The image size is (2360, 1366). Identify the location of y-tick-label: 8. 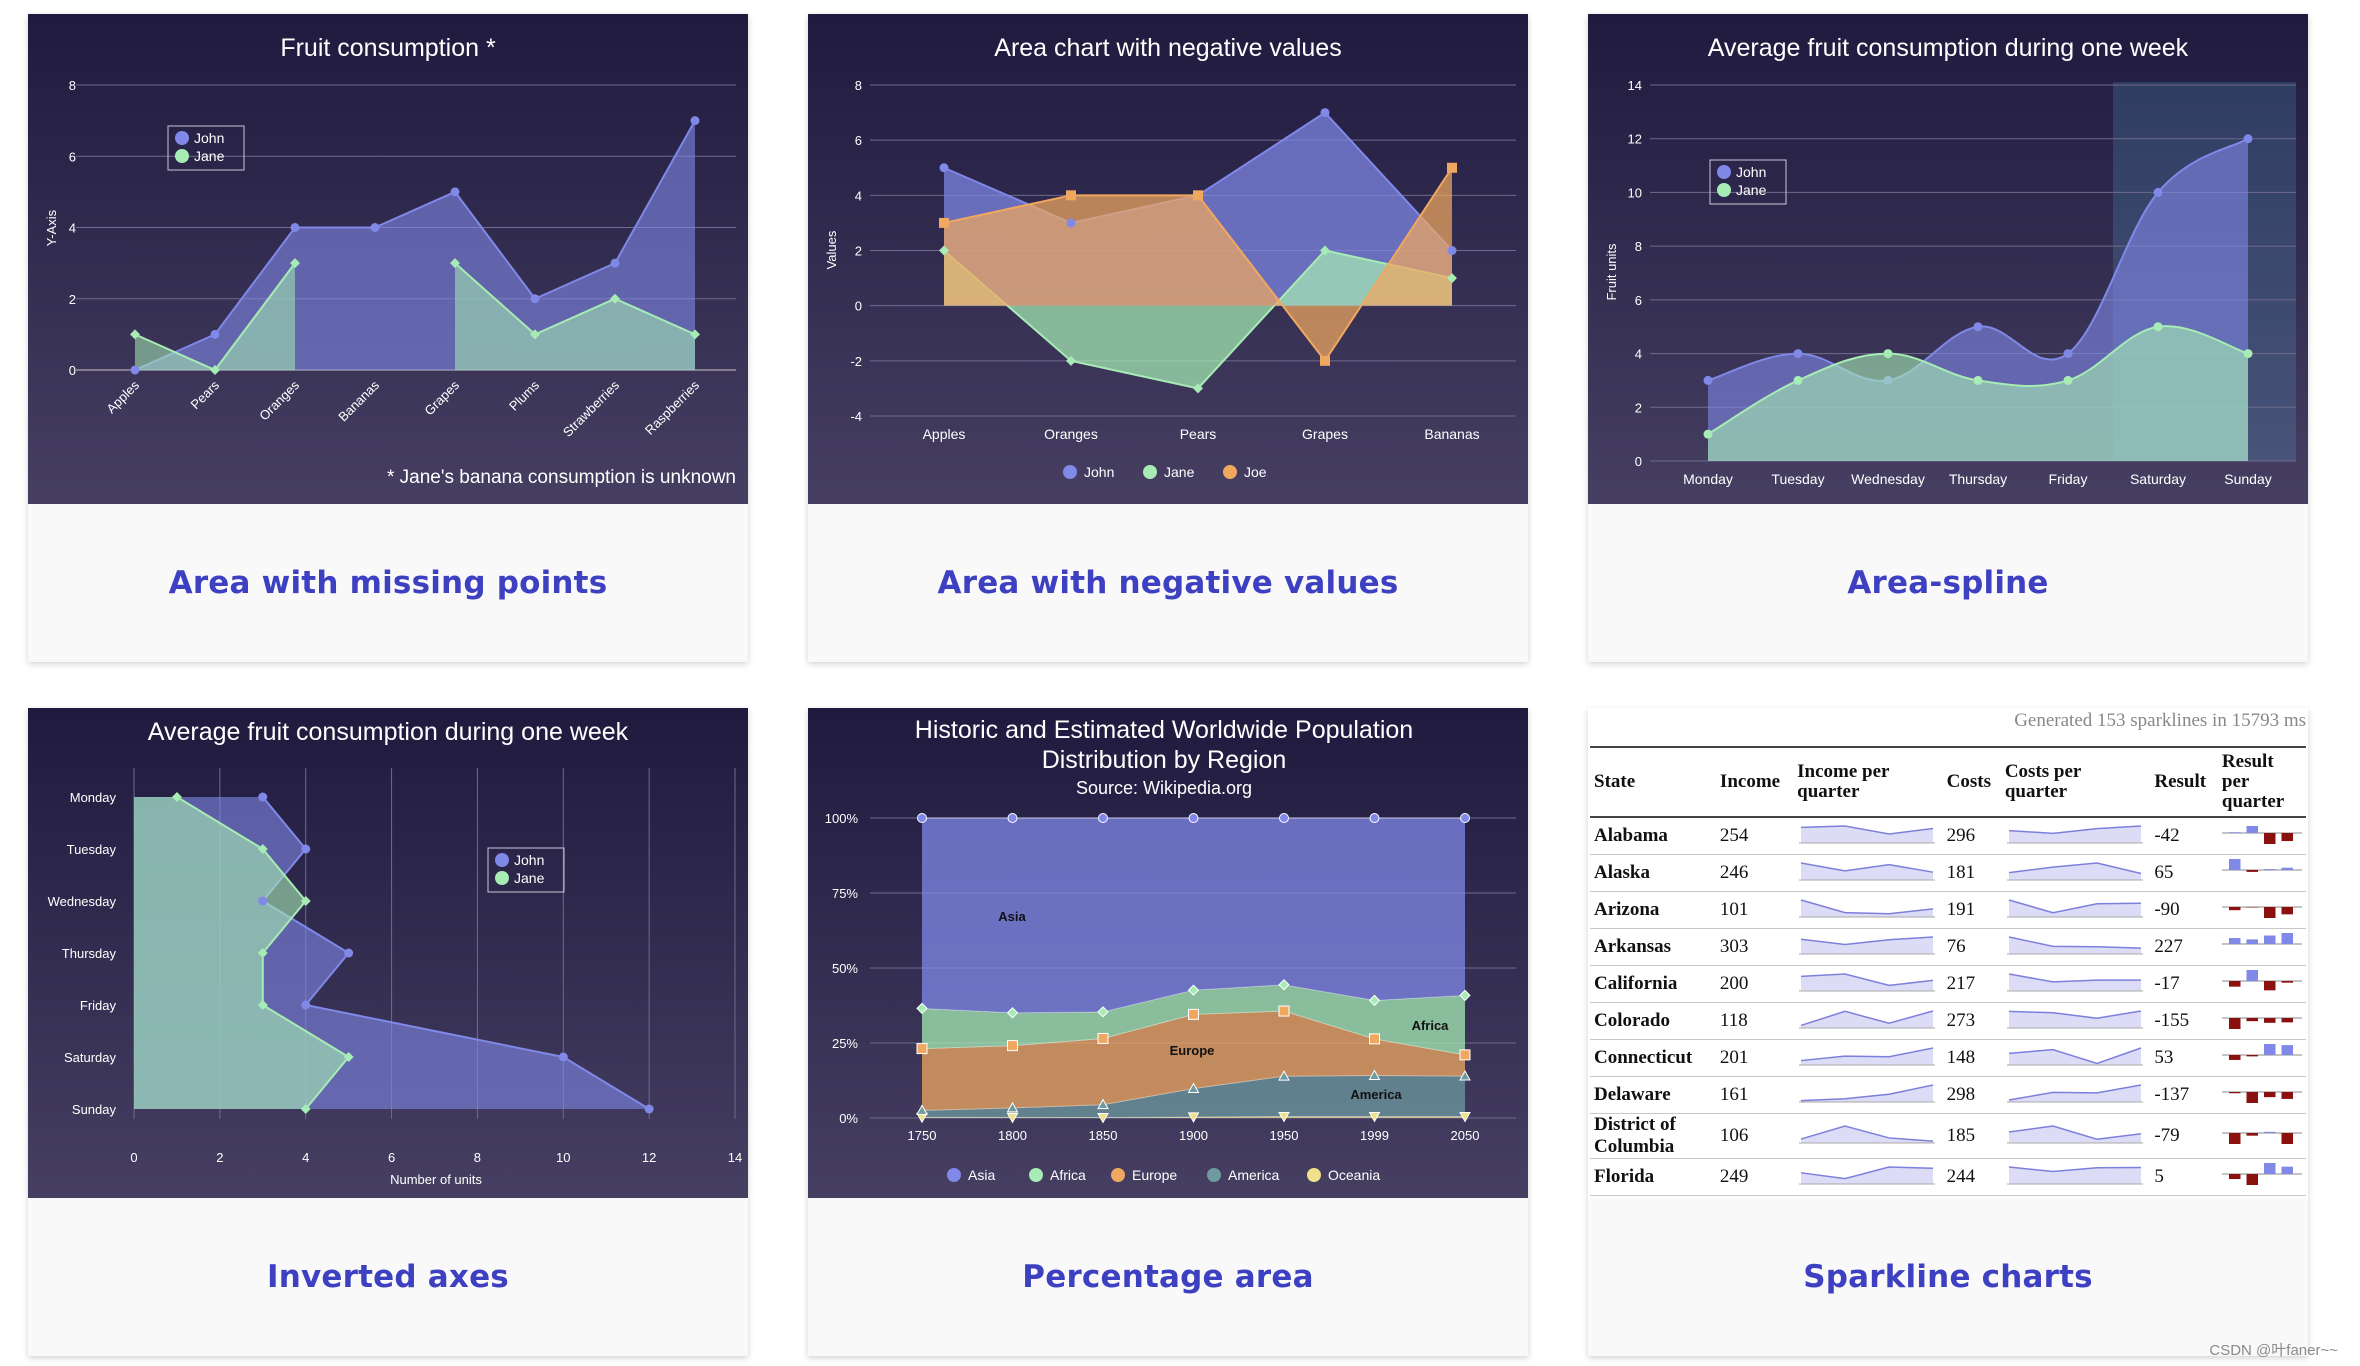
(72, 85).